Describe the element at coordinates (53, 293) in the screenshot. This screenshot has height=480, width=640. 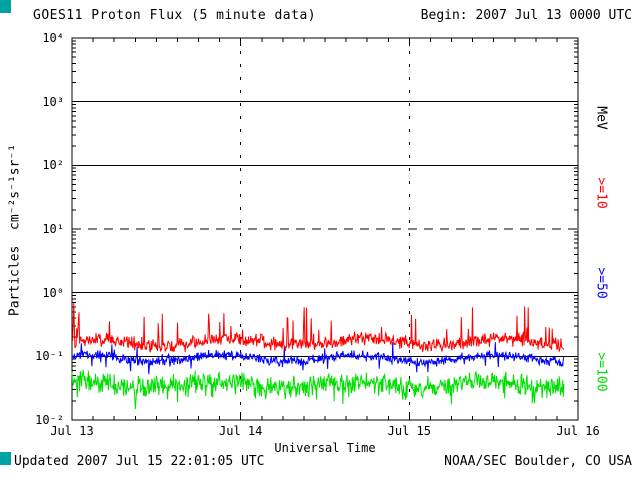
I see `y-tick-label-1e0: 10⁰` at that location.